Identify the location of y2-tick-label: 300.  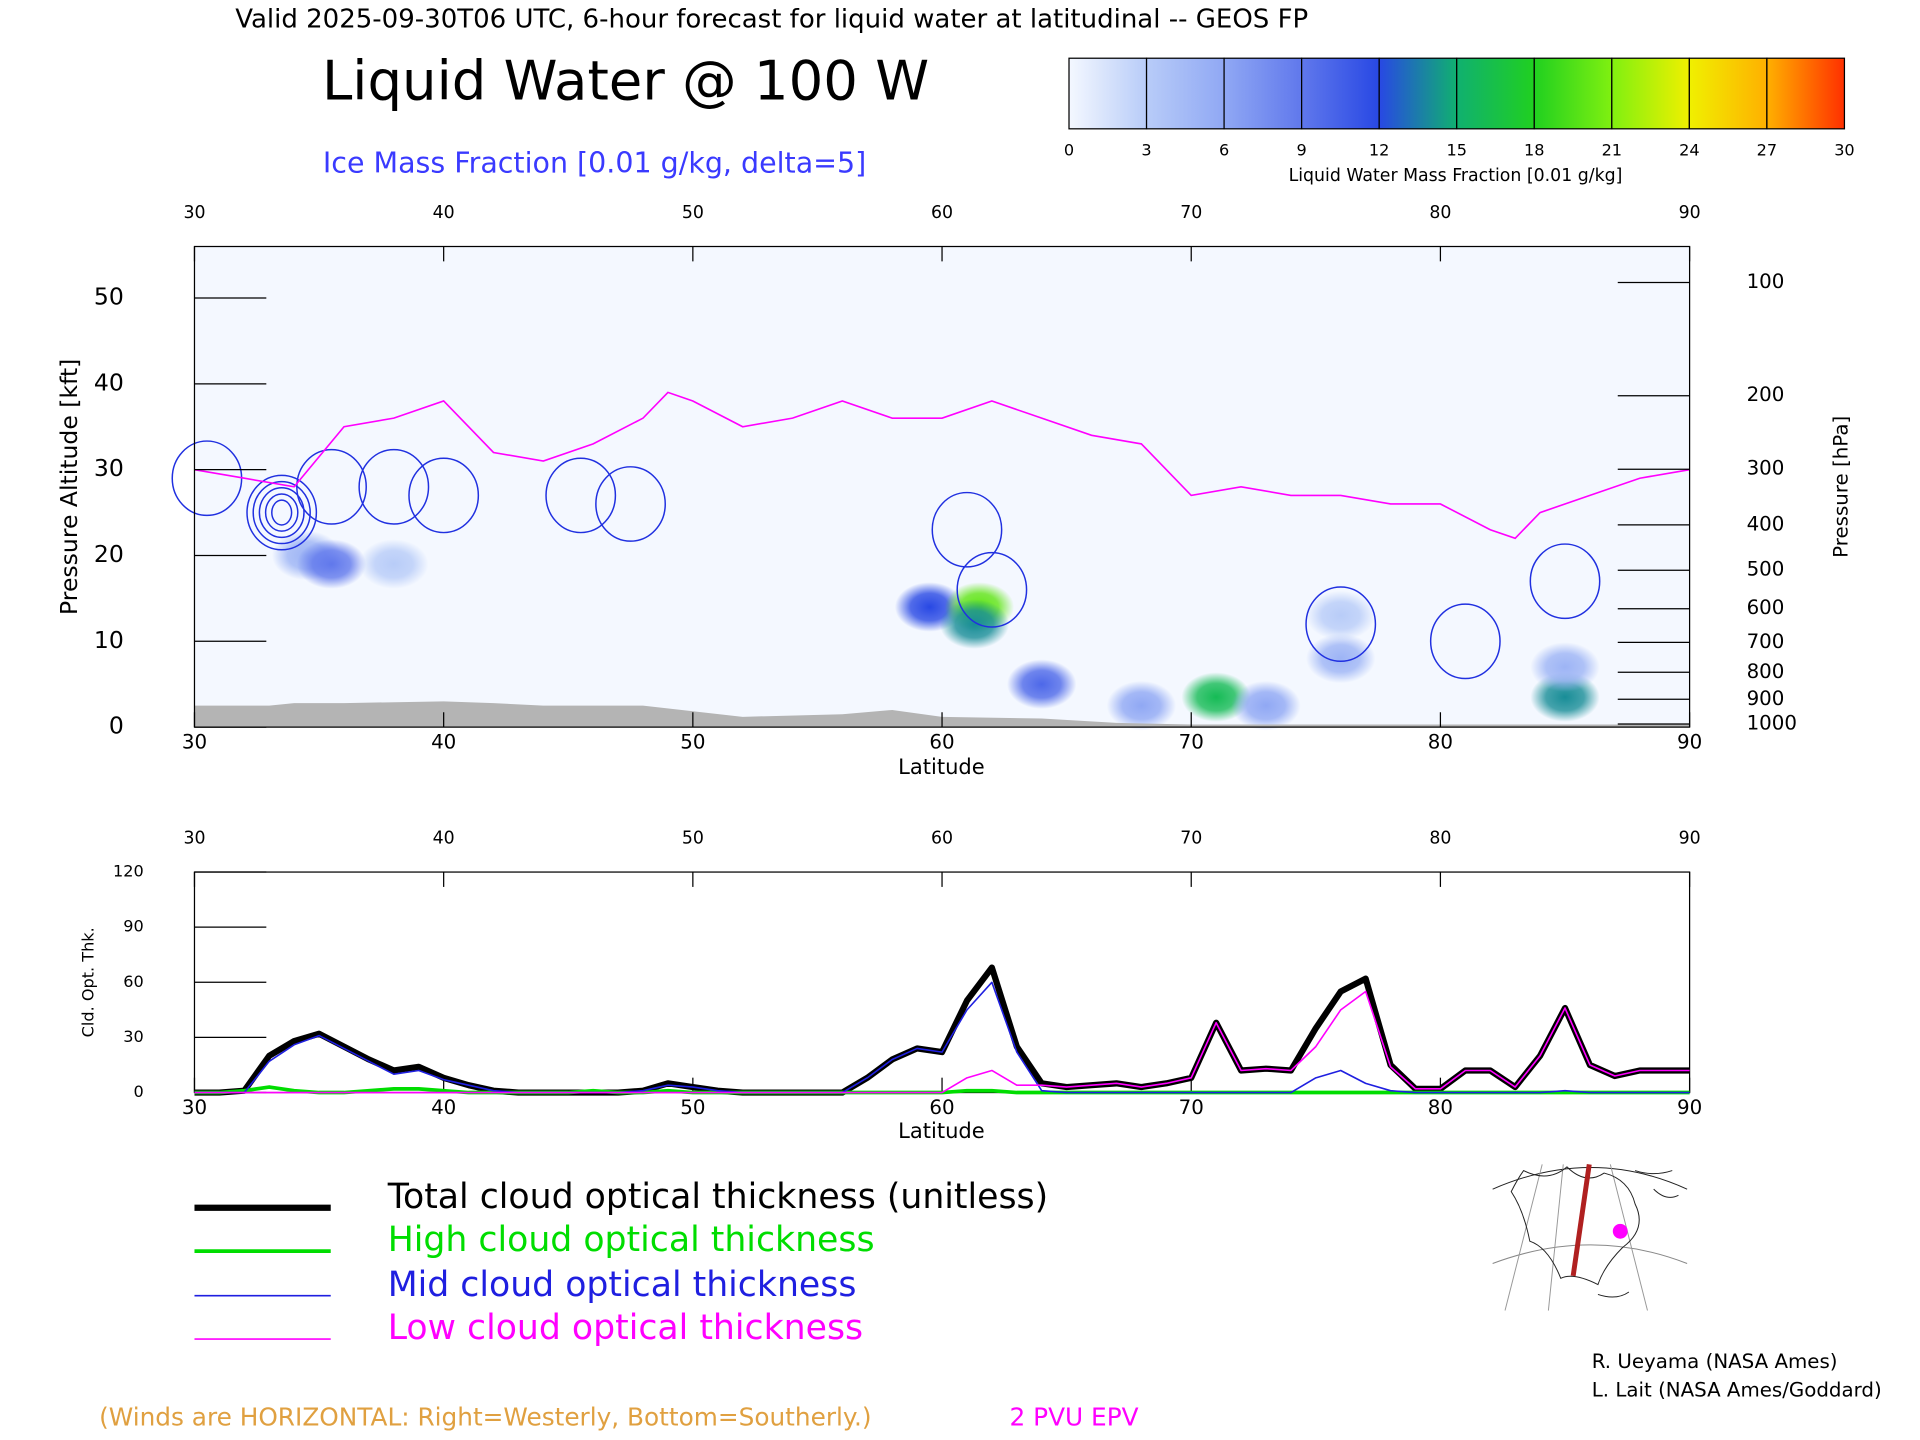
(1766, 468).